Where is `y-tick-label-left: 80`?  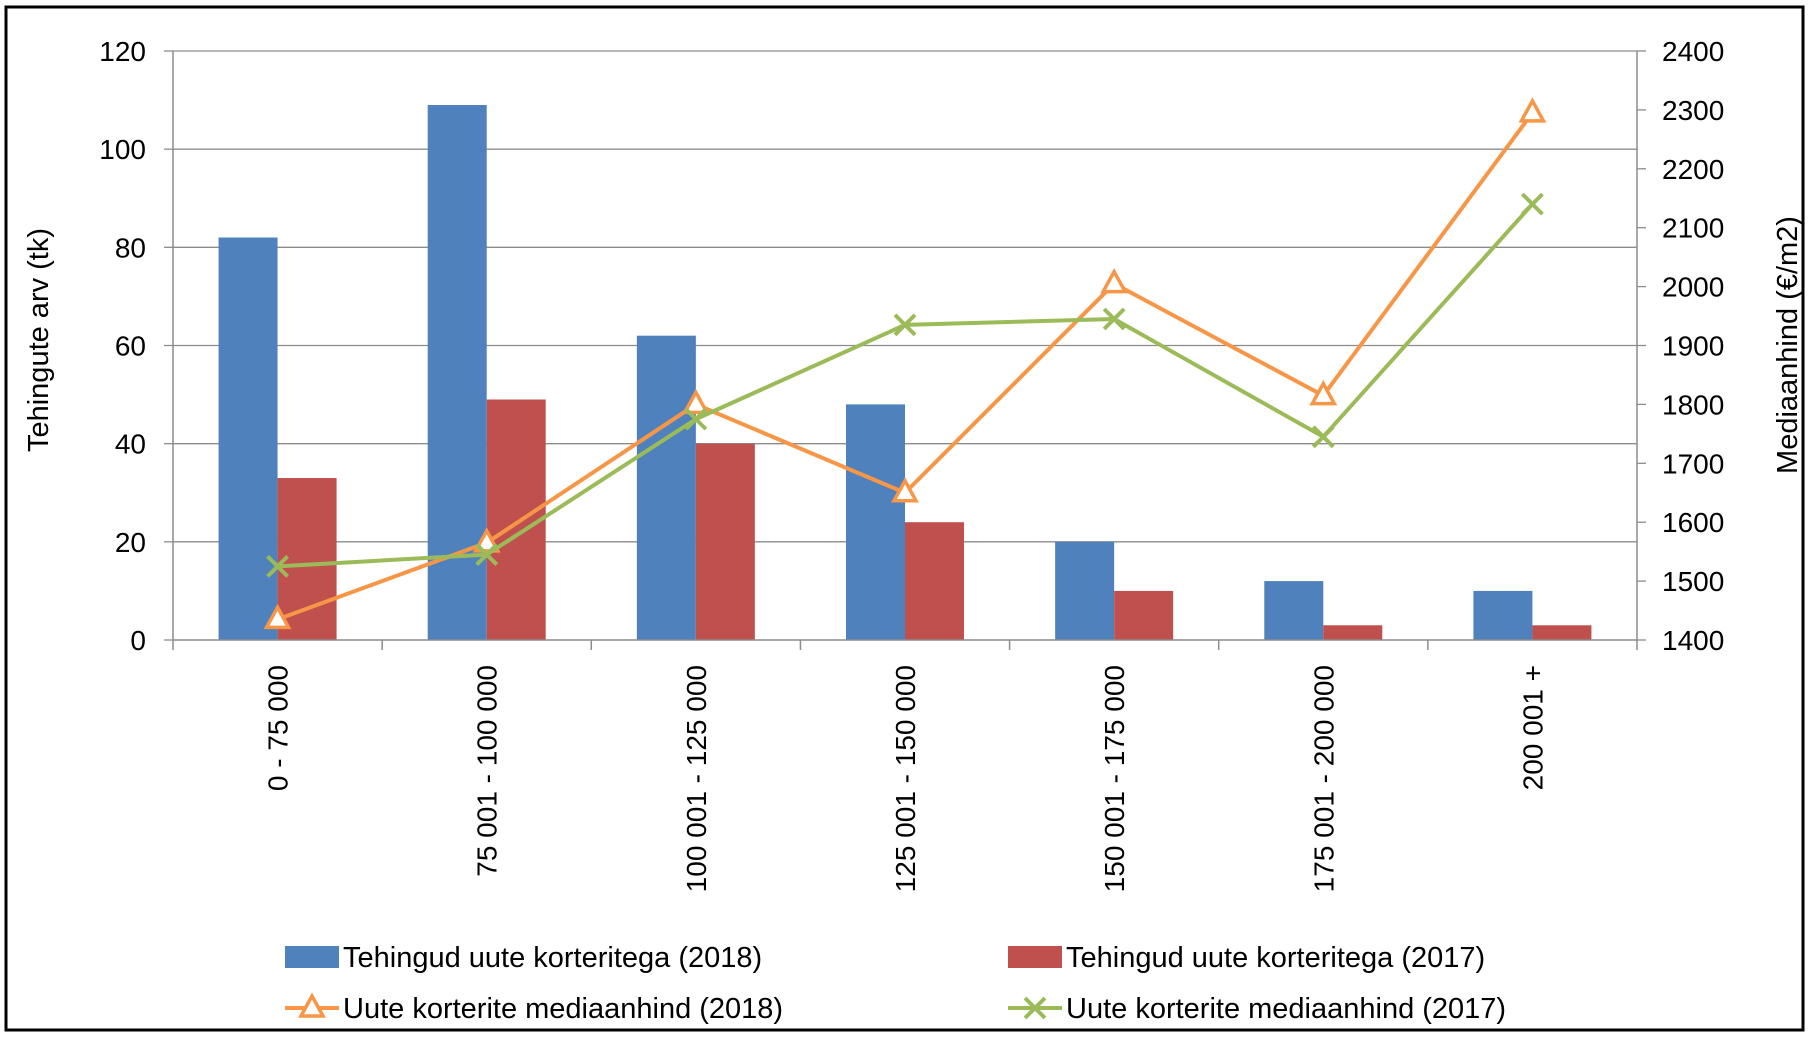 y-tick-label-left: 80 is located at coordinates (130, 247).